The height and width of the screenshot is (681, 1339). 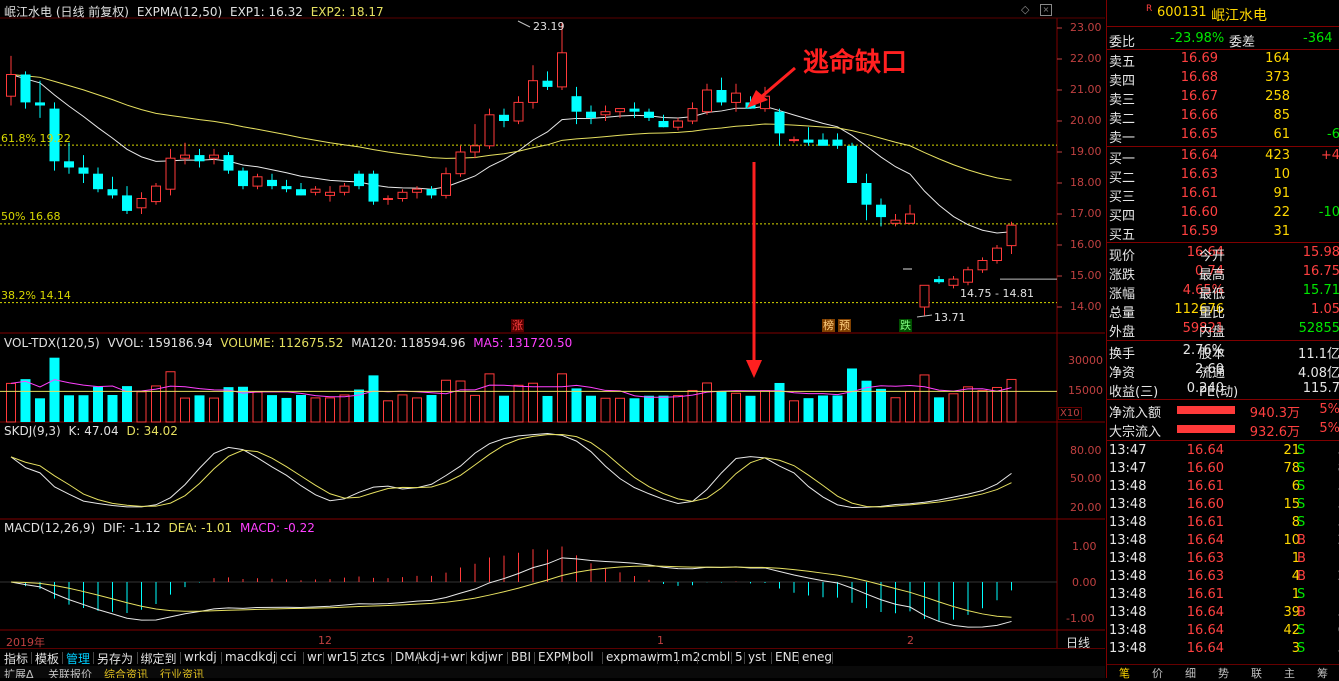 What do you see at coordinates (443, 657) in the screenshot?
I see `toolbar-button-12: kdj+wr` at bounding box center [443, 657].